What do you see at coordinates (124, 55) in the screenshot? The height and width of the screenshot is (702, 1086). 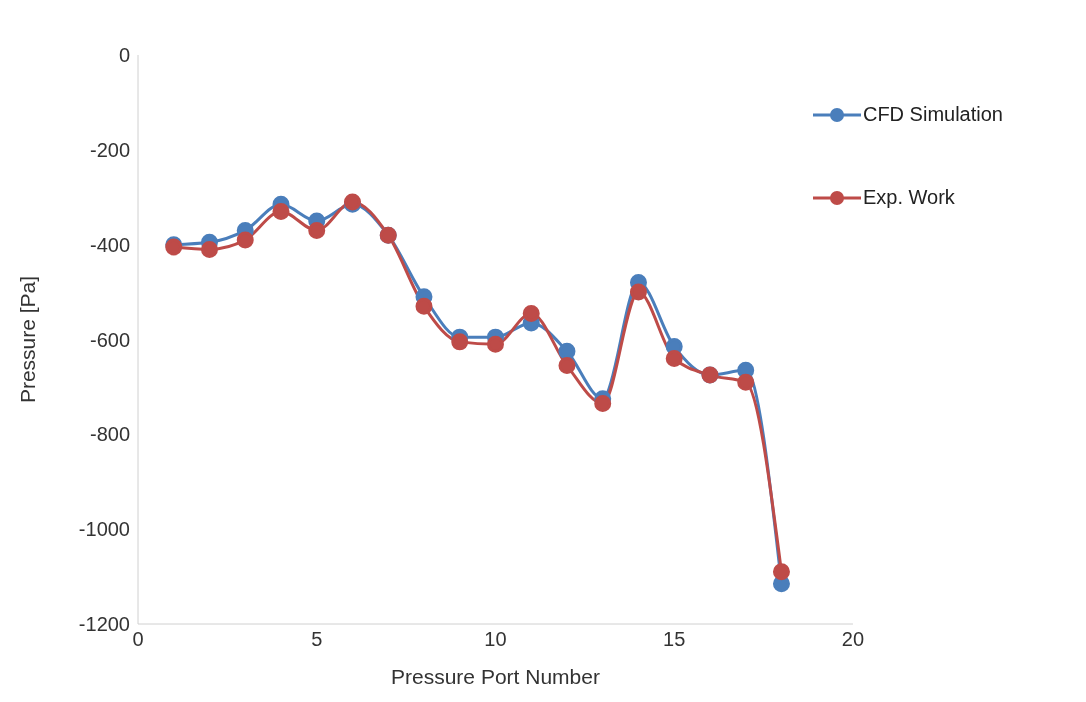 I see `y-tick-label: 0` at bounding box center [124, 55].